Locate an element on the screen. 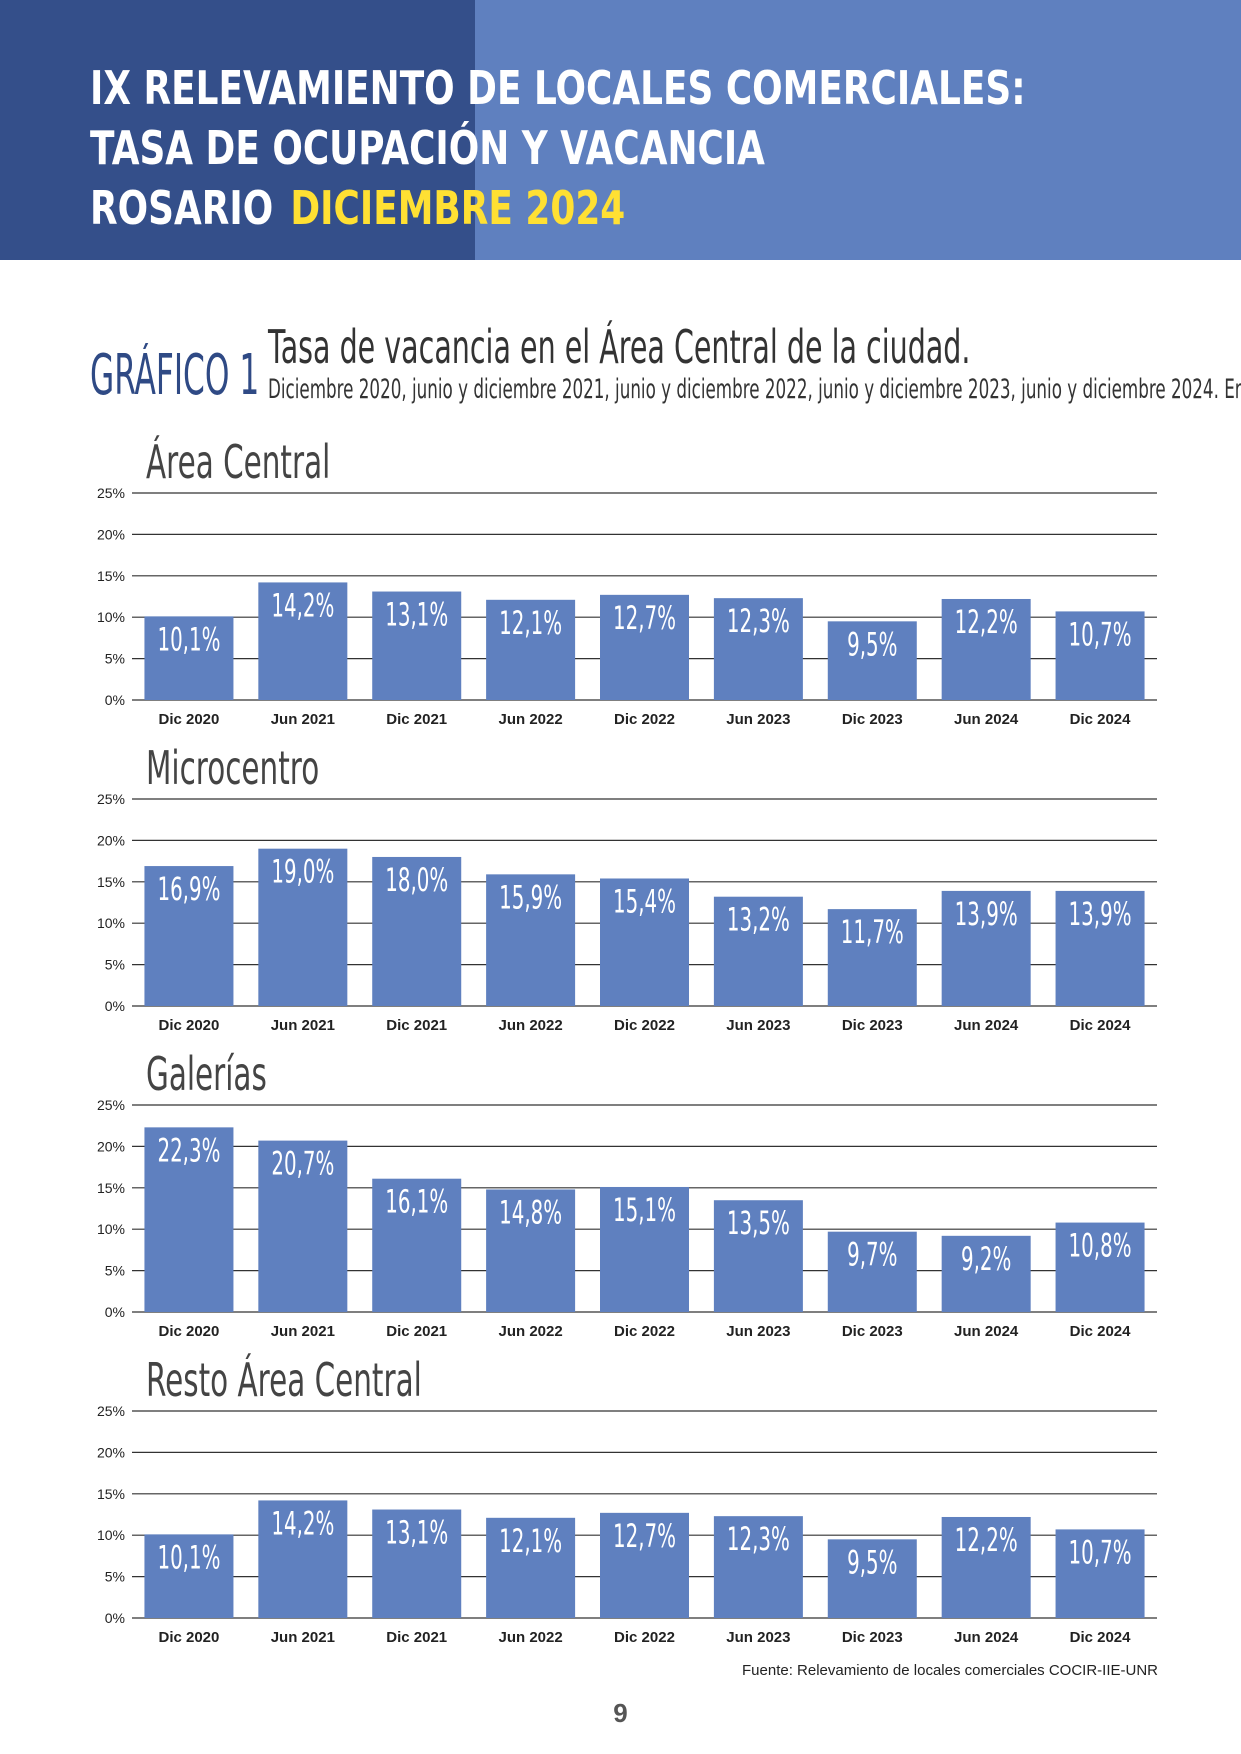 The width and height of the screenshot is (1241, 1754). chart-title: Galerías is located at coordinates (206, 1074).